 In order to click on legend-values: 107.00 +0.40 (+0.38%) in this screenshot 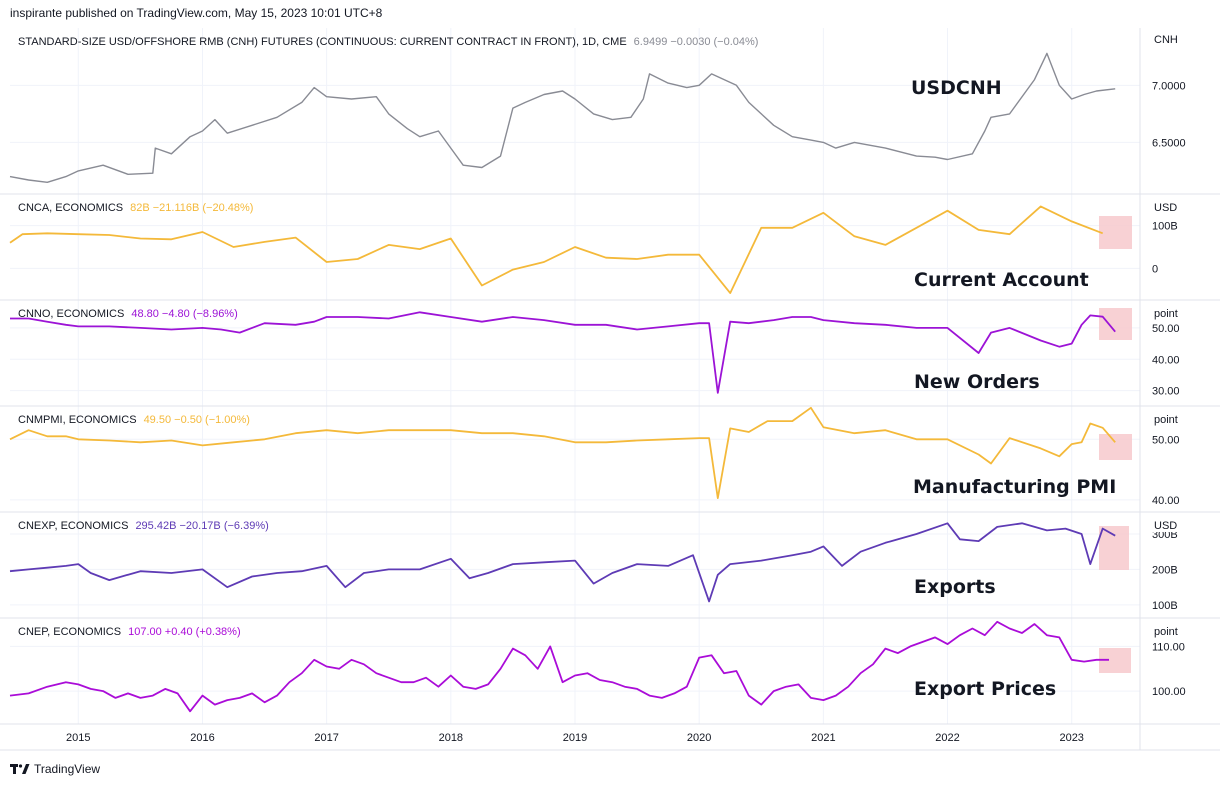, I will do `click(184, 632)`.